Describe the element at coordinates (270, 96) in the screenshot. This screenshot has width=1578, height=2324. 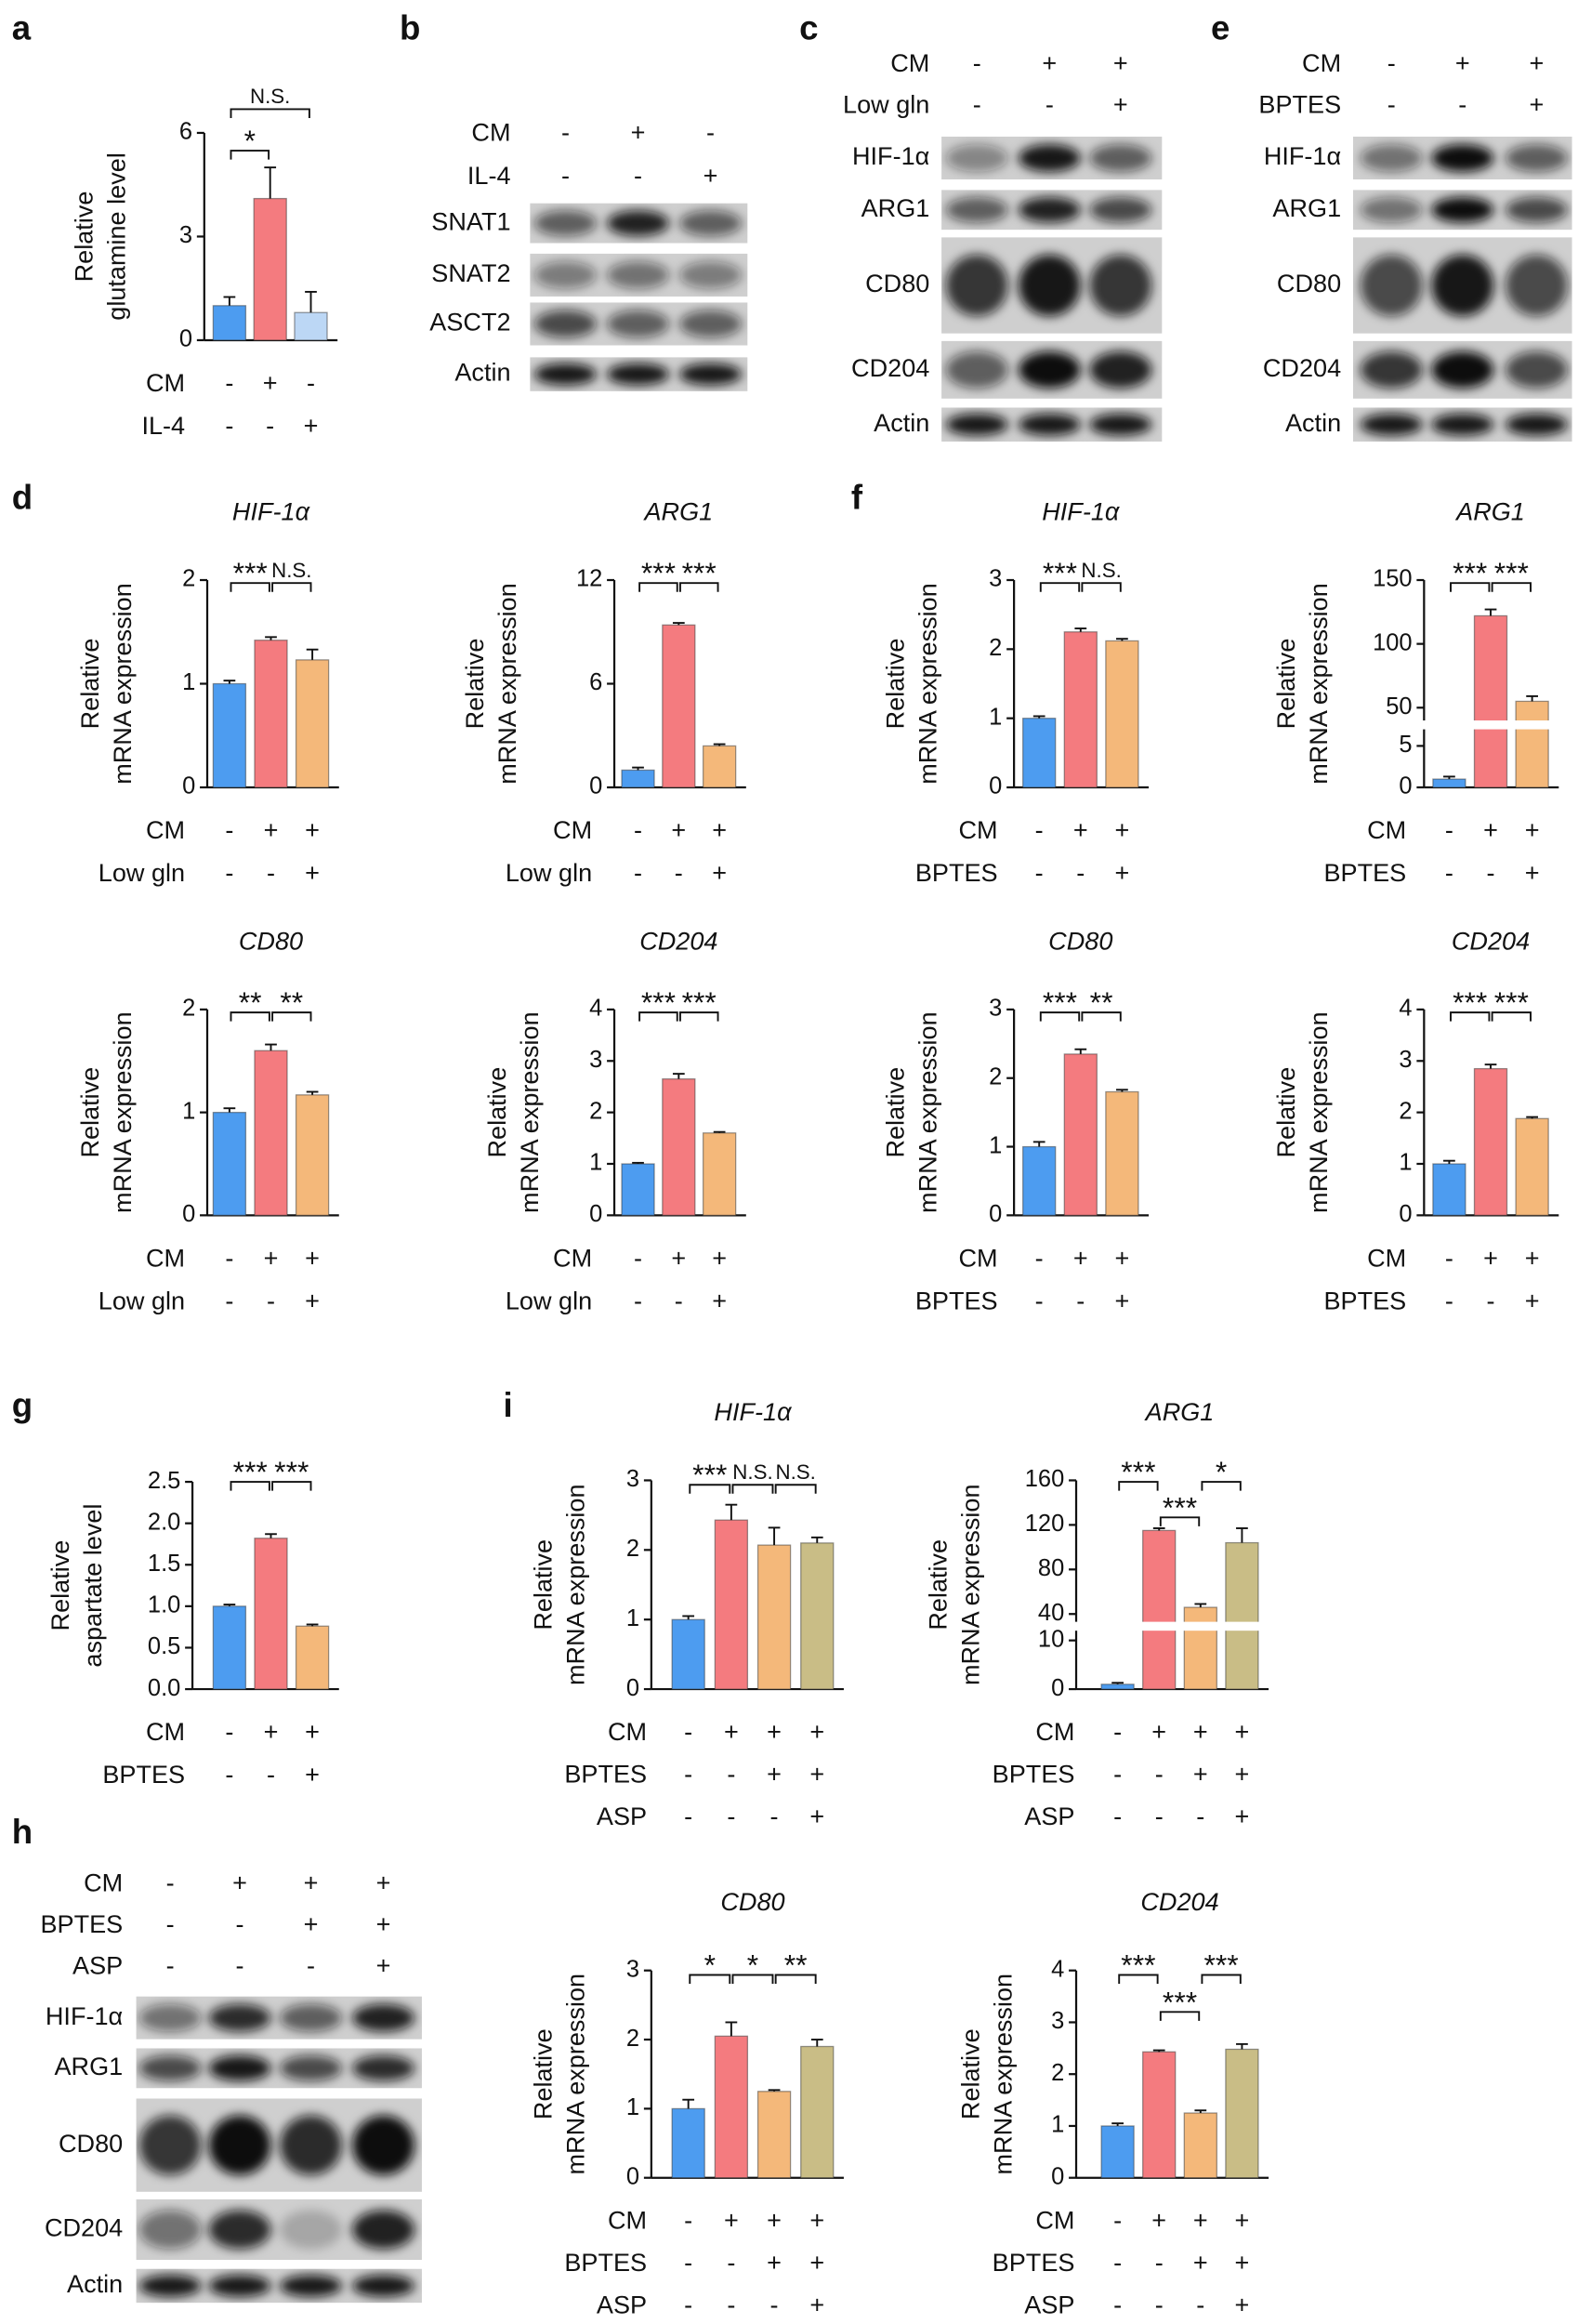
I see `significance-label: N.S.` at that location.